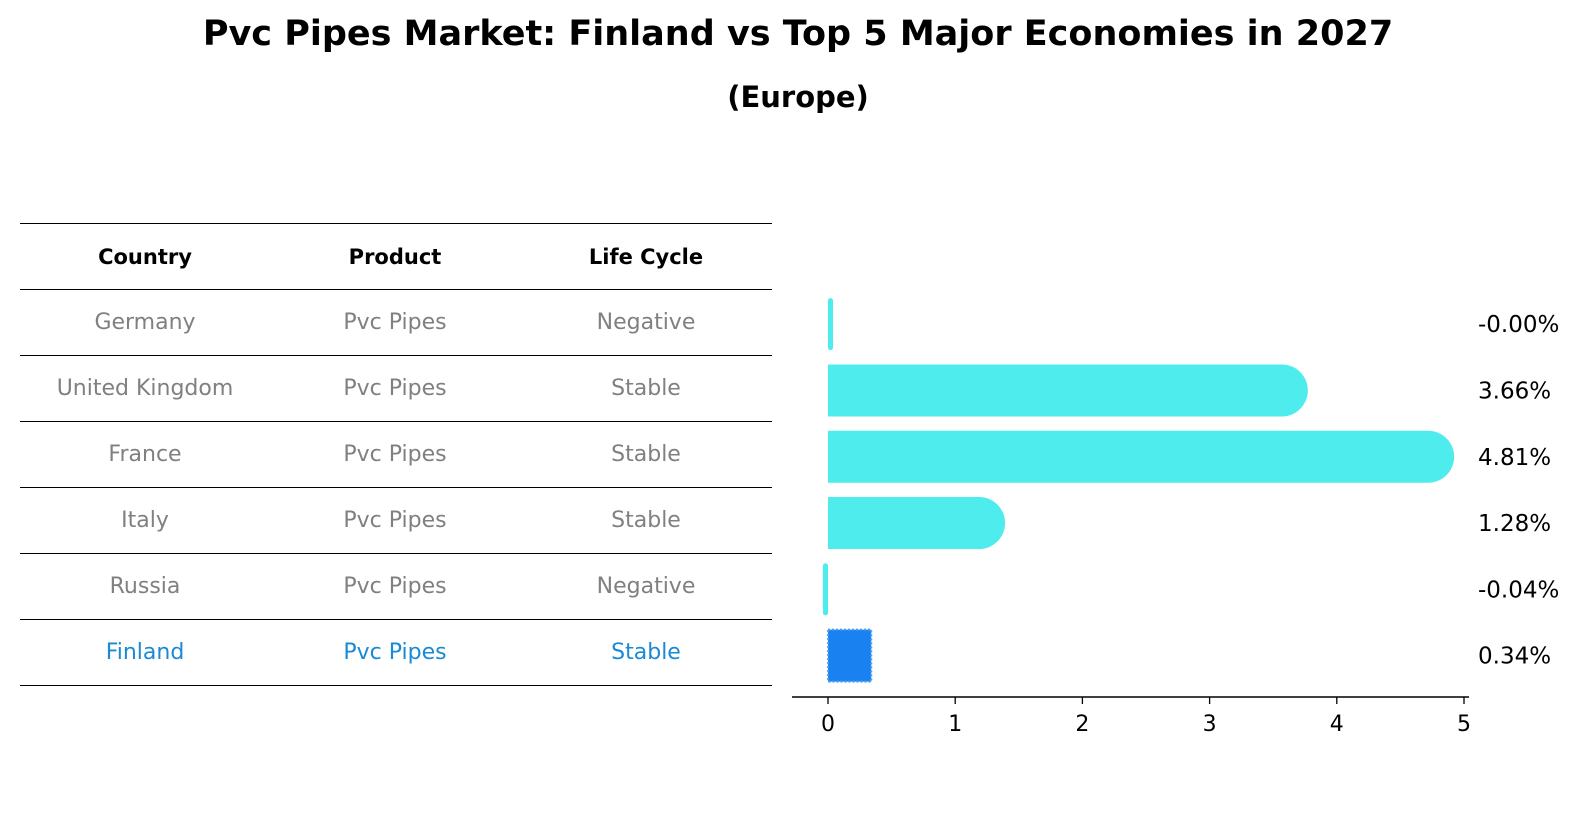 The height and width of the screenshot is (823, 1596). I want to click on x-tick-label: 5, so click(1464, 724).